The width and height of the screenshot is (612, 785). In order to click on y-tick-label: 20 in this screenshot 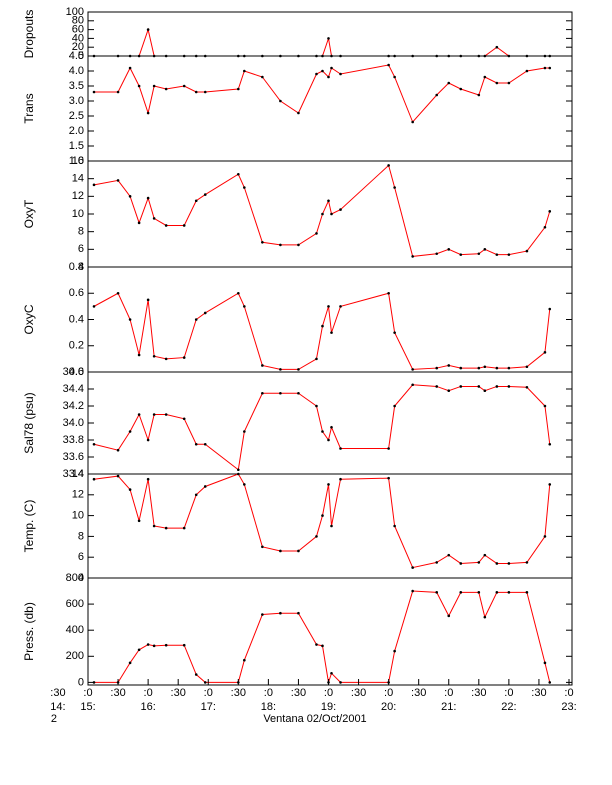, I will do `click(78, 47)`.